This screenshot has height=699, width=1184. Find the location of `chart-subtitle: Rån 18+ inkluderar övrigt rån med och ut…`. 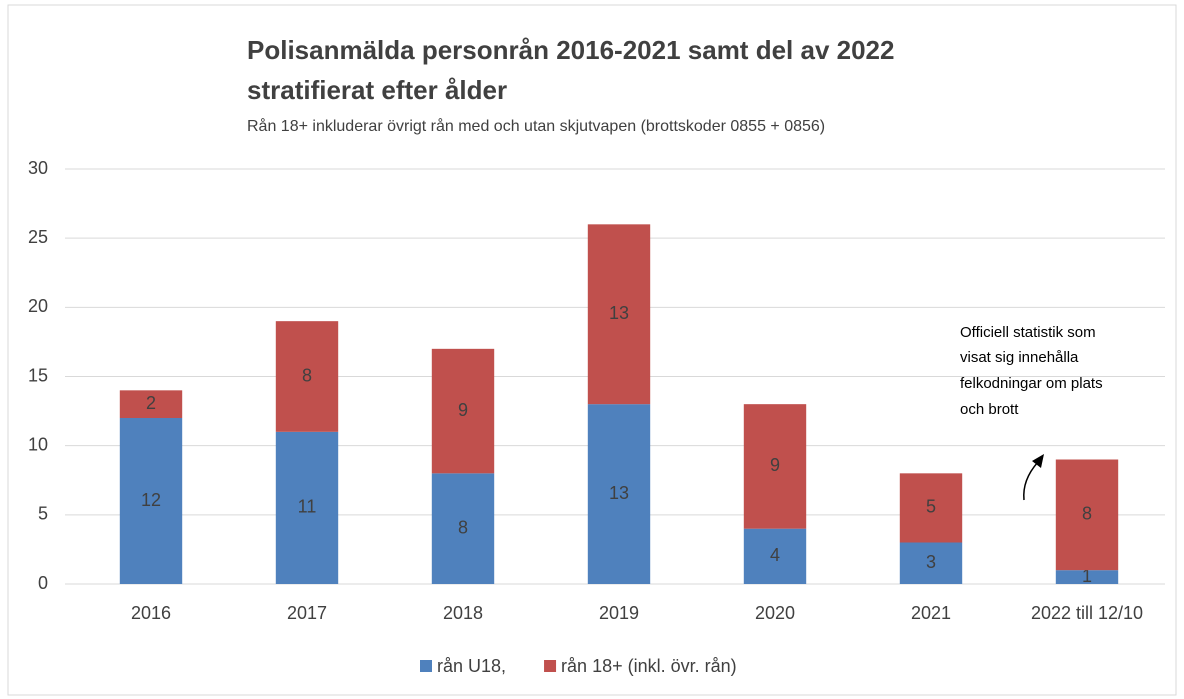

chart-subtitle: Rån 18+ inkluderar övrigt rån med och ut… is located at coordinates (536, 126).